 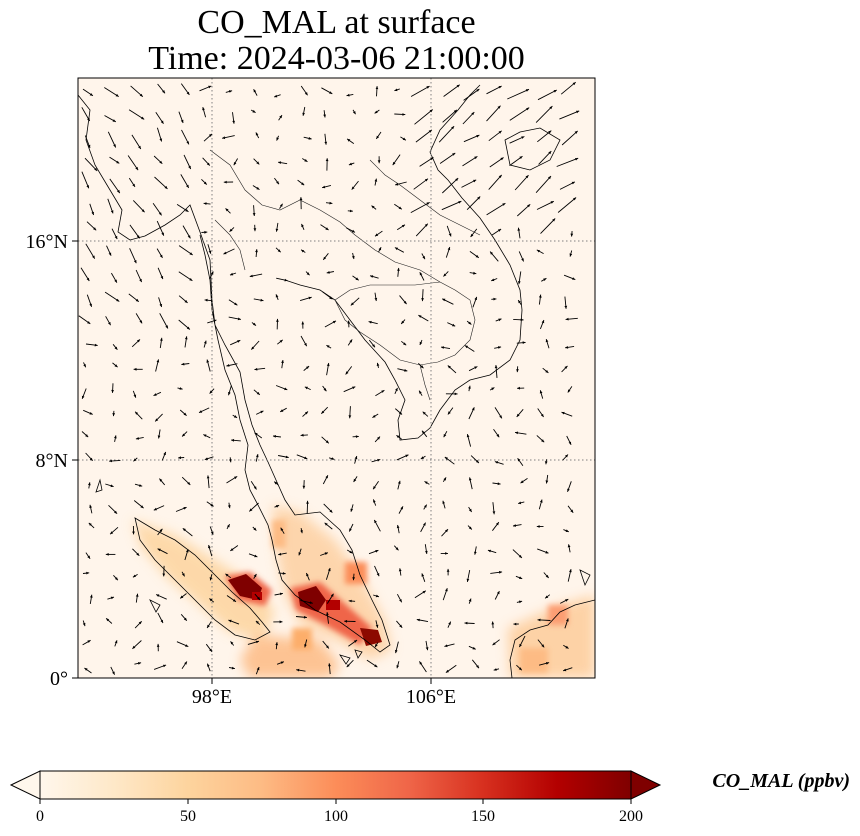 What do you see at coordinates (212, 697) in the screenshot?
I see `lon-tick-label: 98°E` at bounding box center [212, 697].